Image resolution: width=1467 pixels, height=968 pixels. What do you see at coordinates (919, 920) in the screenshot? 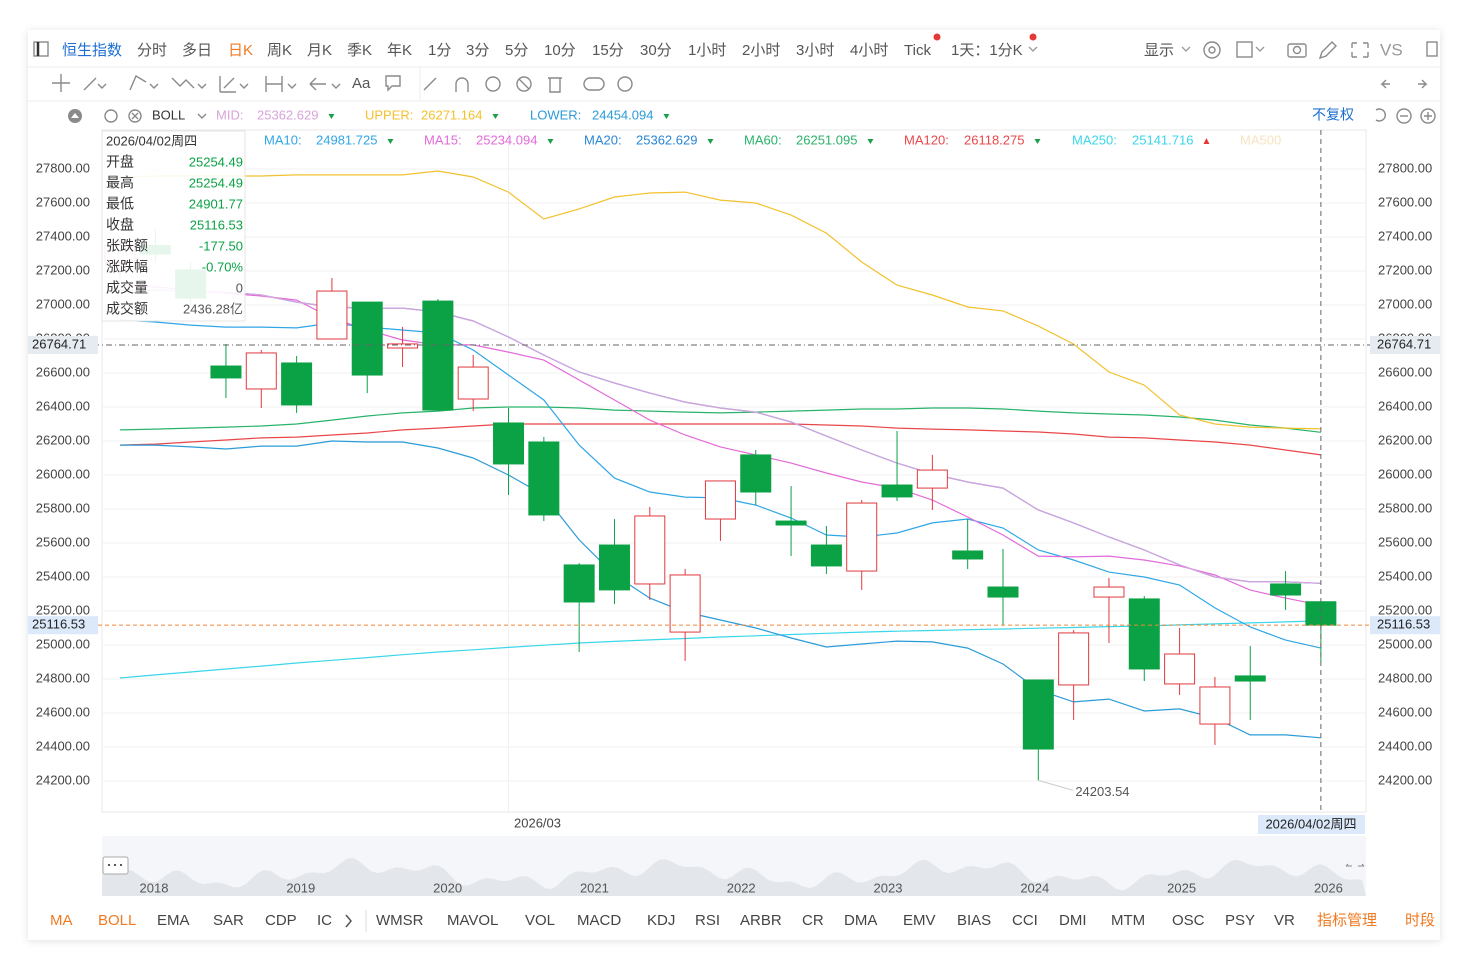
I see `indicator-tab: EMV` at bounding box center [919, 920].